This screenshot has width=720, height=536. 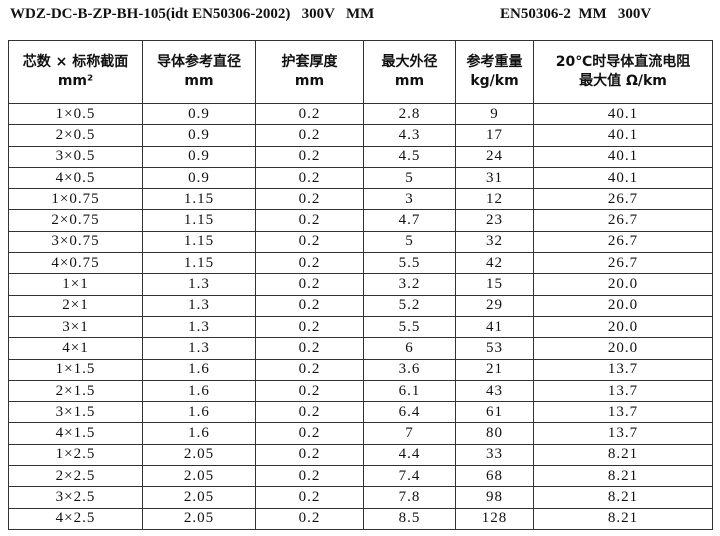 What do you see at coordinates (75, 178) in the screenshot?
I see `table-cell: 4×0.5` at bounding box center [75, 178].